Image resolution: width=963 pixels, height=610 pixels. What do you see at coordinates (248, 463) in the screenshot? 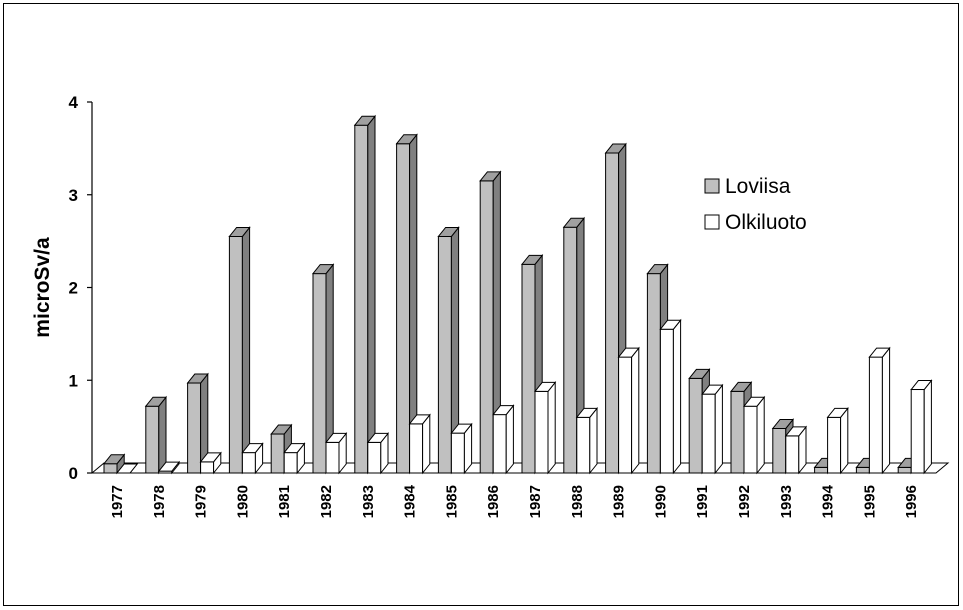
I see `olkiluoto-bar-1980-front` at bounding box center [248, 463].